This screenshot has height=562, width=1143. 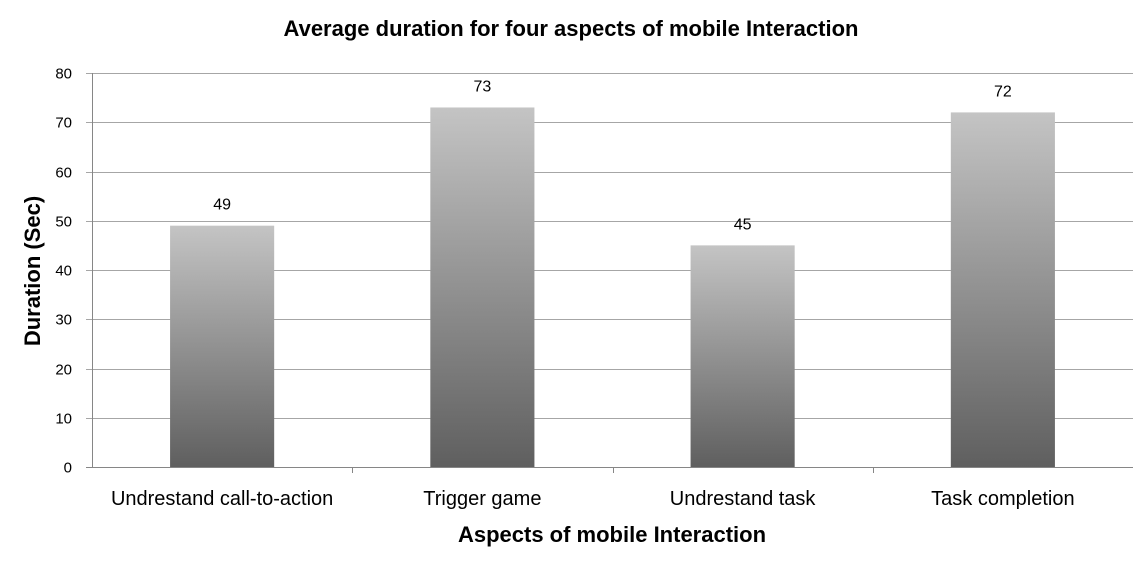 I want to click on y-tick-label: 70, so click(x=63, y=123).